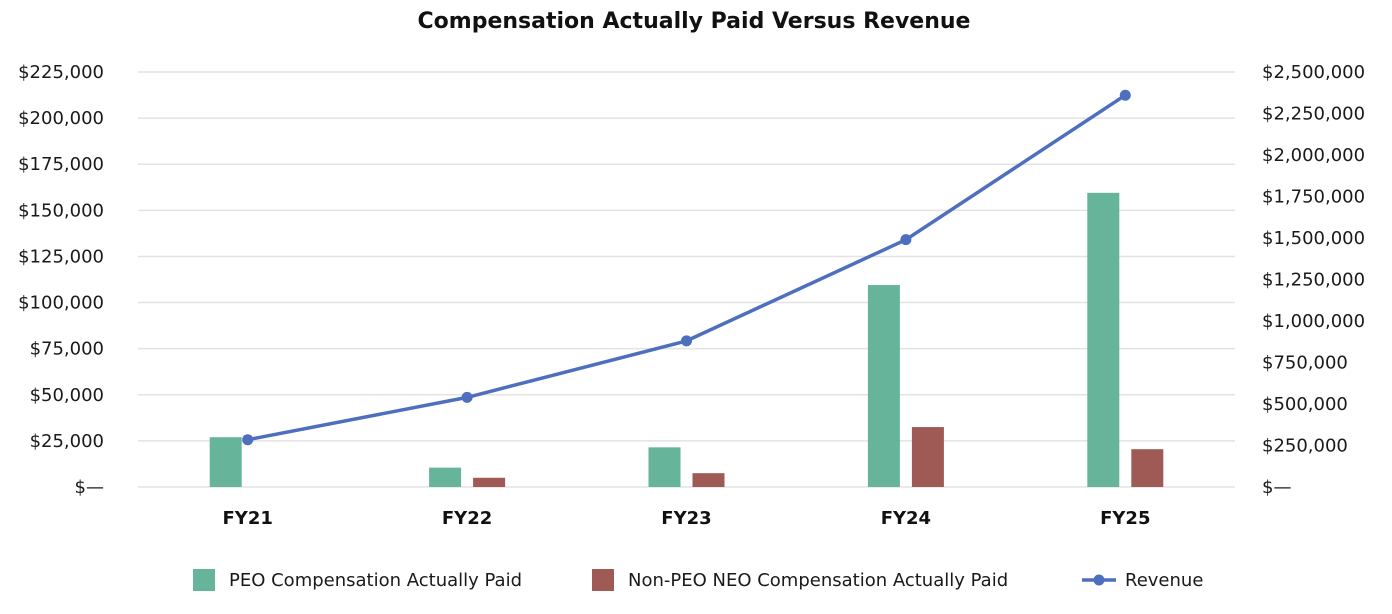 This screenshot has width=1392, height=614. What do you see at coordinates (89, 487) in the screenshot?
I see `left-tick-label: $—` at bounding box center [89, 487].